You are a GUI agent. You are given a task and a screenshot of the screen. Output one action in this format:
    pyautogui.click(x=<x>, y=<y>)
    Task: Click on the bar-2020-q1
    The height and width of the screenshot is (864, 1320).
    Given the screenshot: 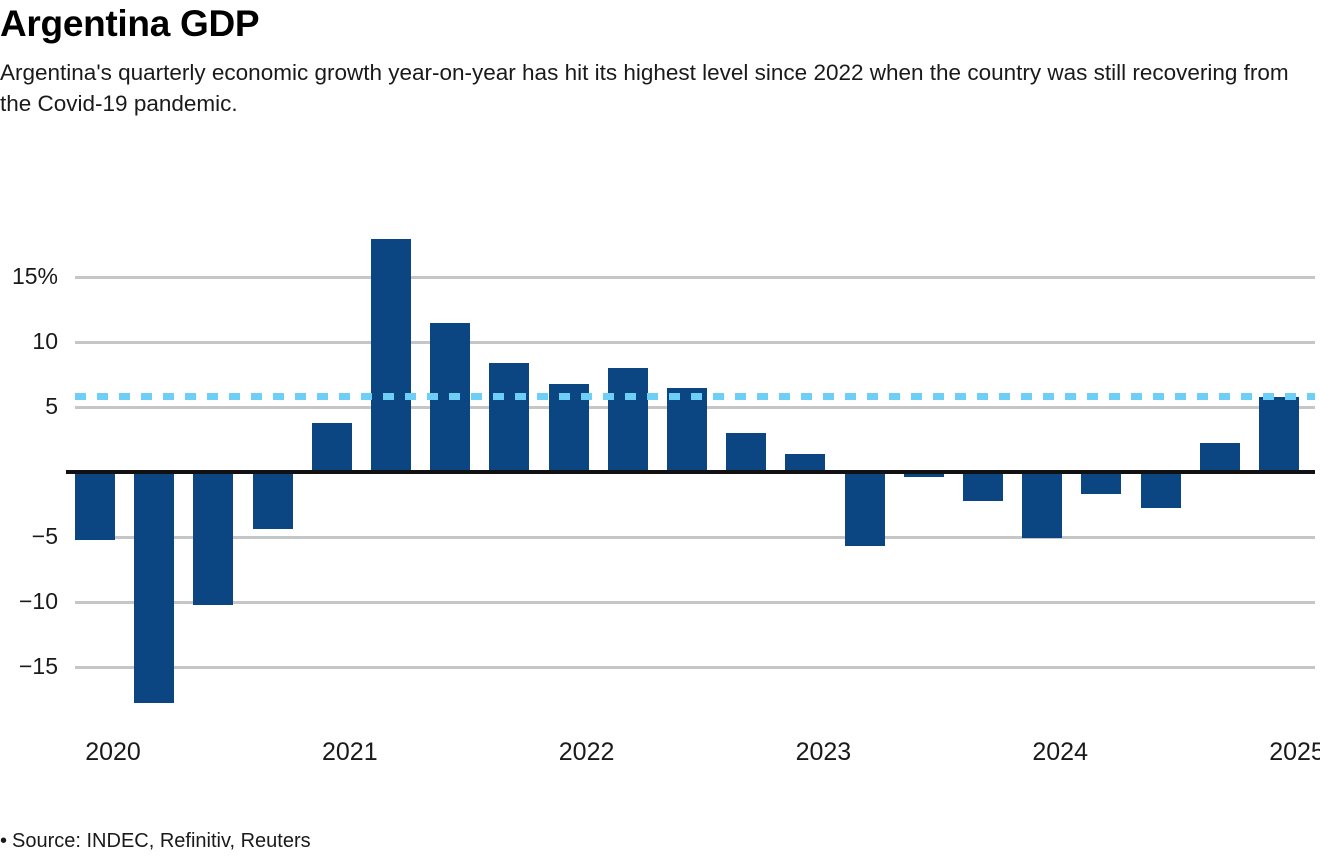 What is the action you would take?
    pyautogui.click(x=95, y=506)
    